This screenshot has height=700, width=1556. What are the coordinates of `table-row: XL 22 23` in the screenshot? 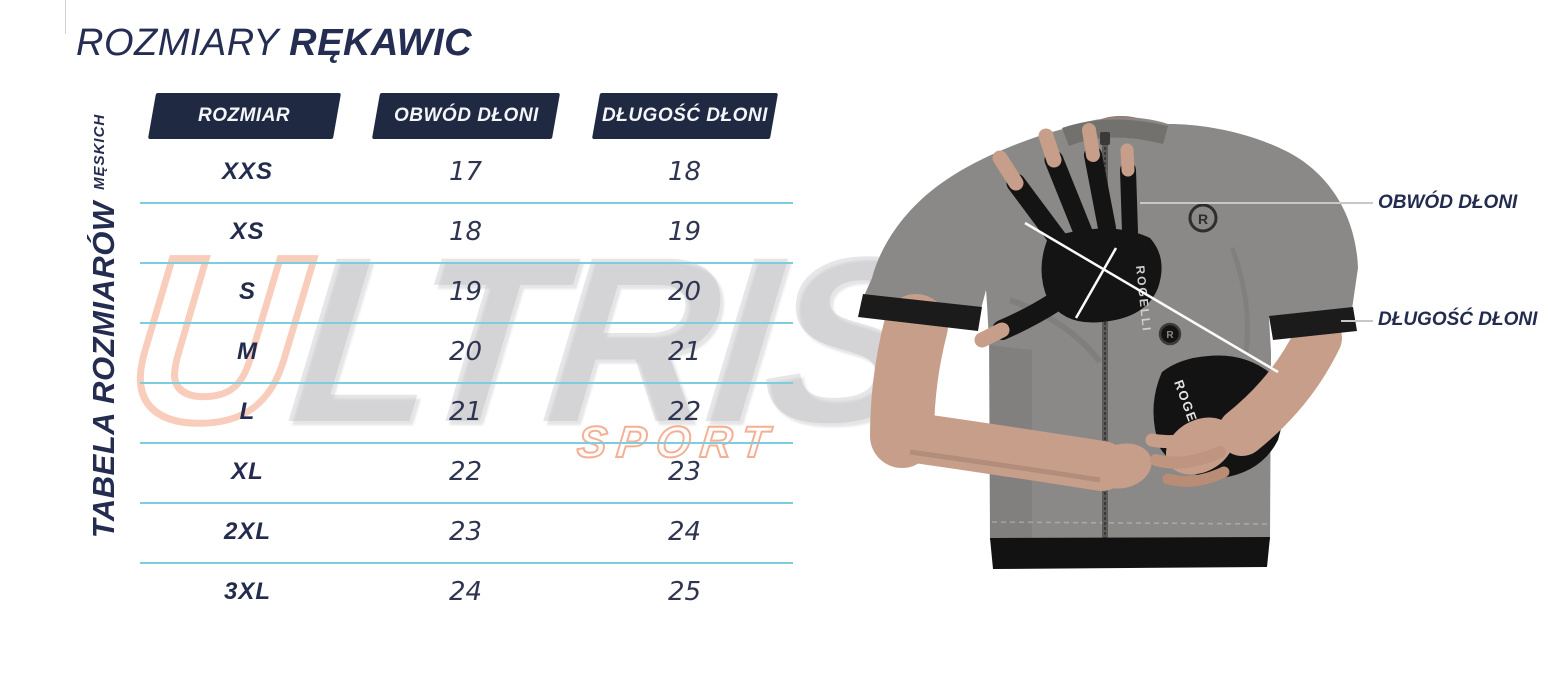 It's located at (466, 473).